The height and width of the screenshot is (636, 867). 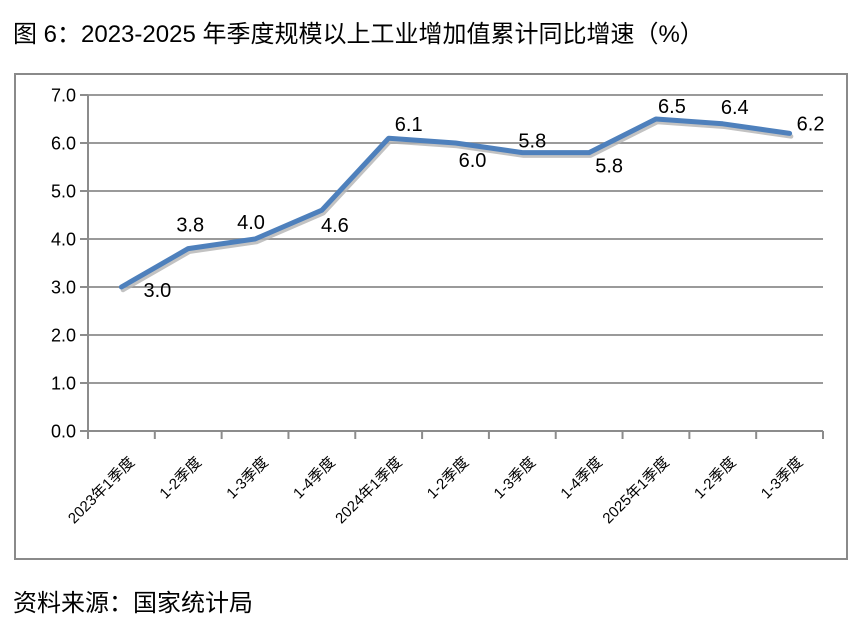 I want to click on y-tick-label: 5.0, so click(x=63, y=192).